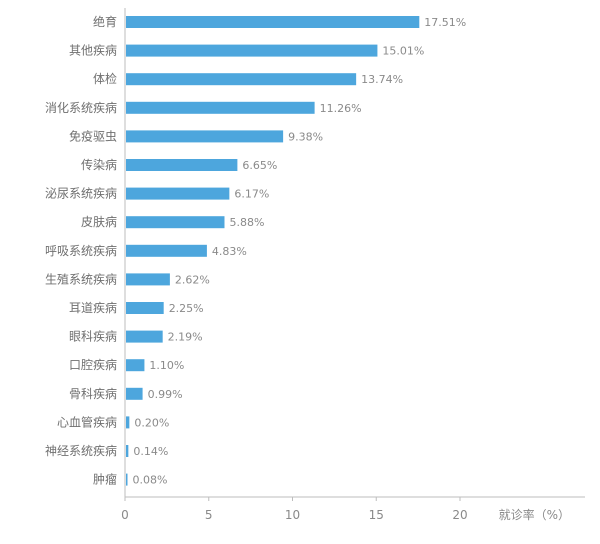  What do you see at coordinates (382, 79) in the screenshot?
I see `value-label: 13.74%` at bounding box center [382, 79].